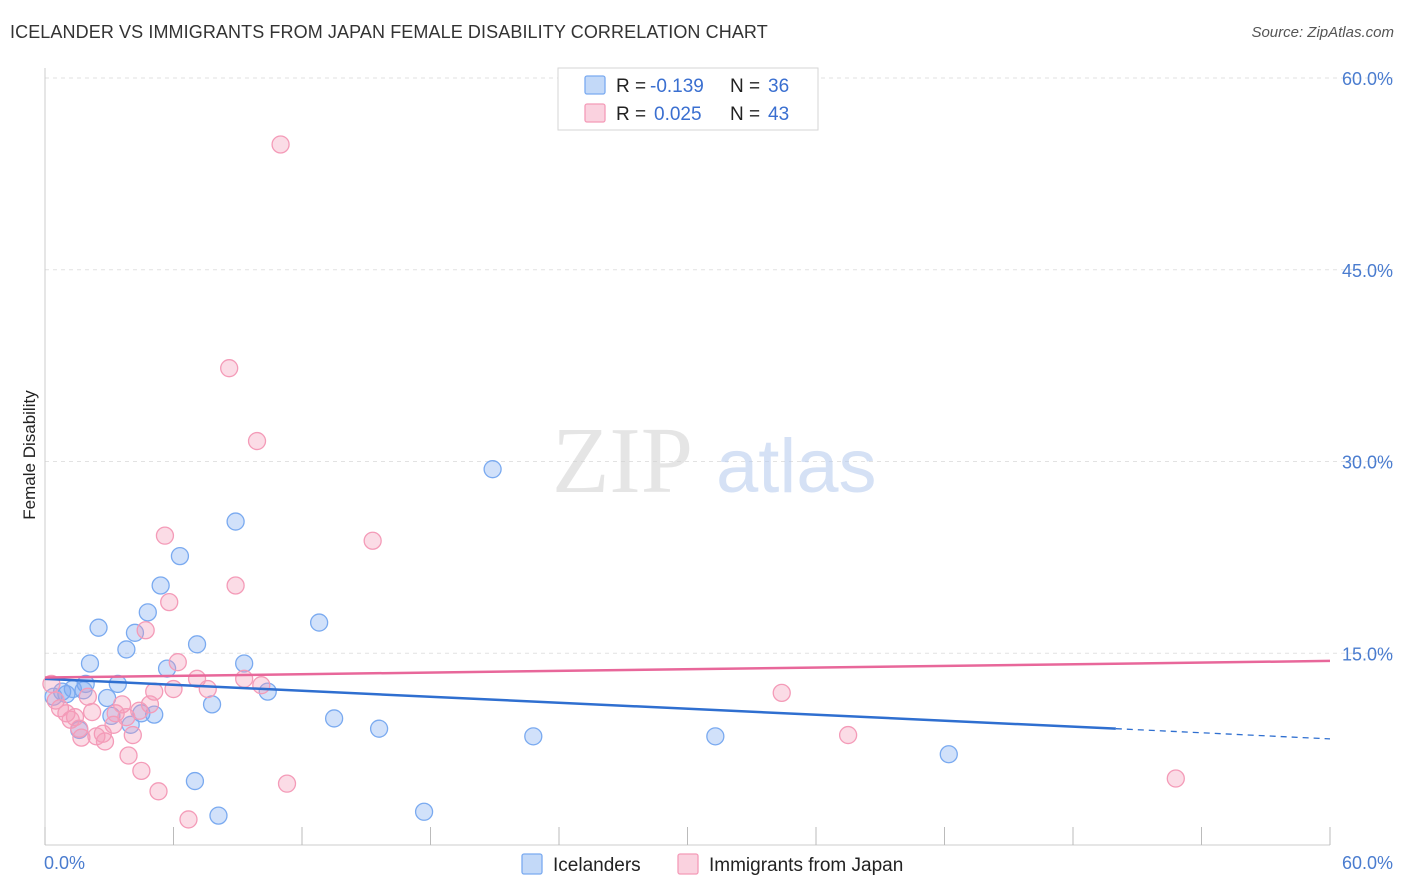 The height and width of the screenshot is (892, 1406). Describe the element at coordinates (1367, 863) in the screenshot. I see `x-tick-label-60: 60.0%` at that location.